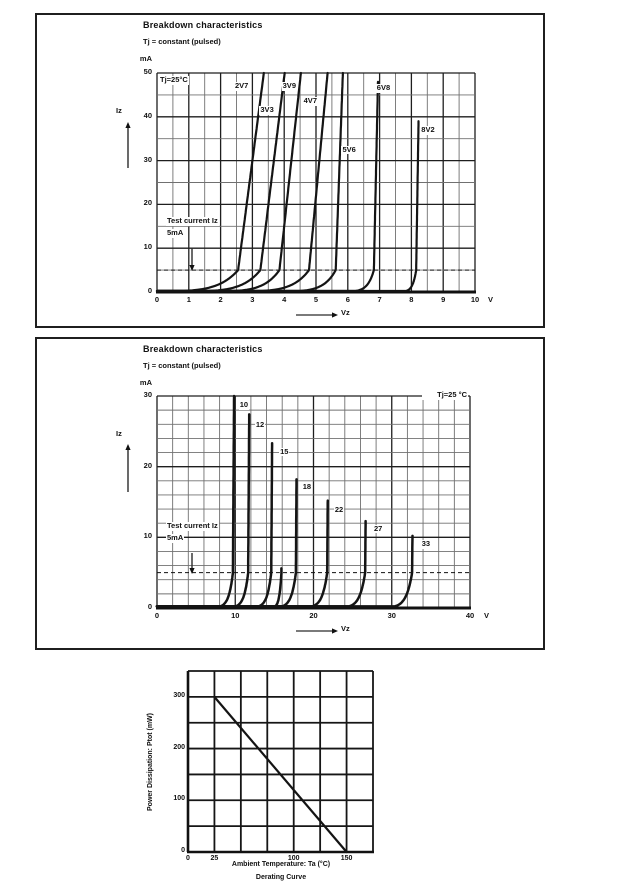 The image size is (623, 893). Describe the element at coordinates (391, 615) in the screenshot. I see `x-tick-30: 30` at that location.